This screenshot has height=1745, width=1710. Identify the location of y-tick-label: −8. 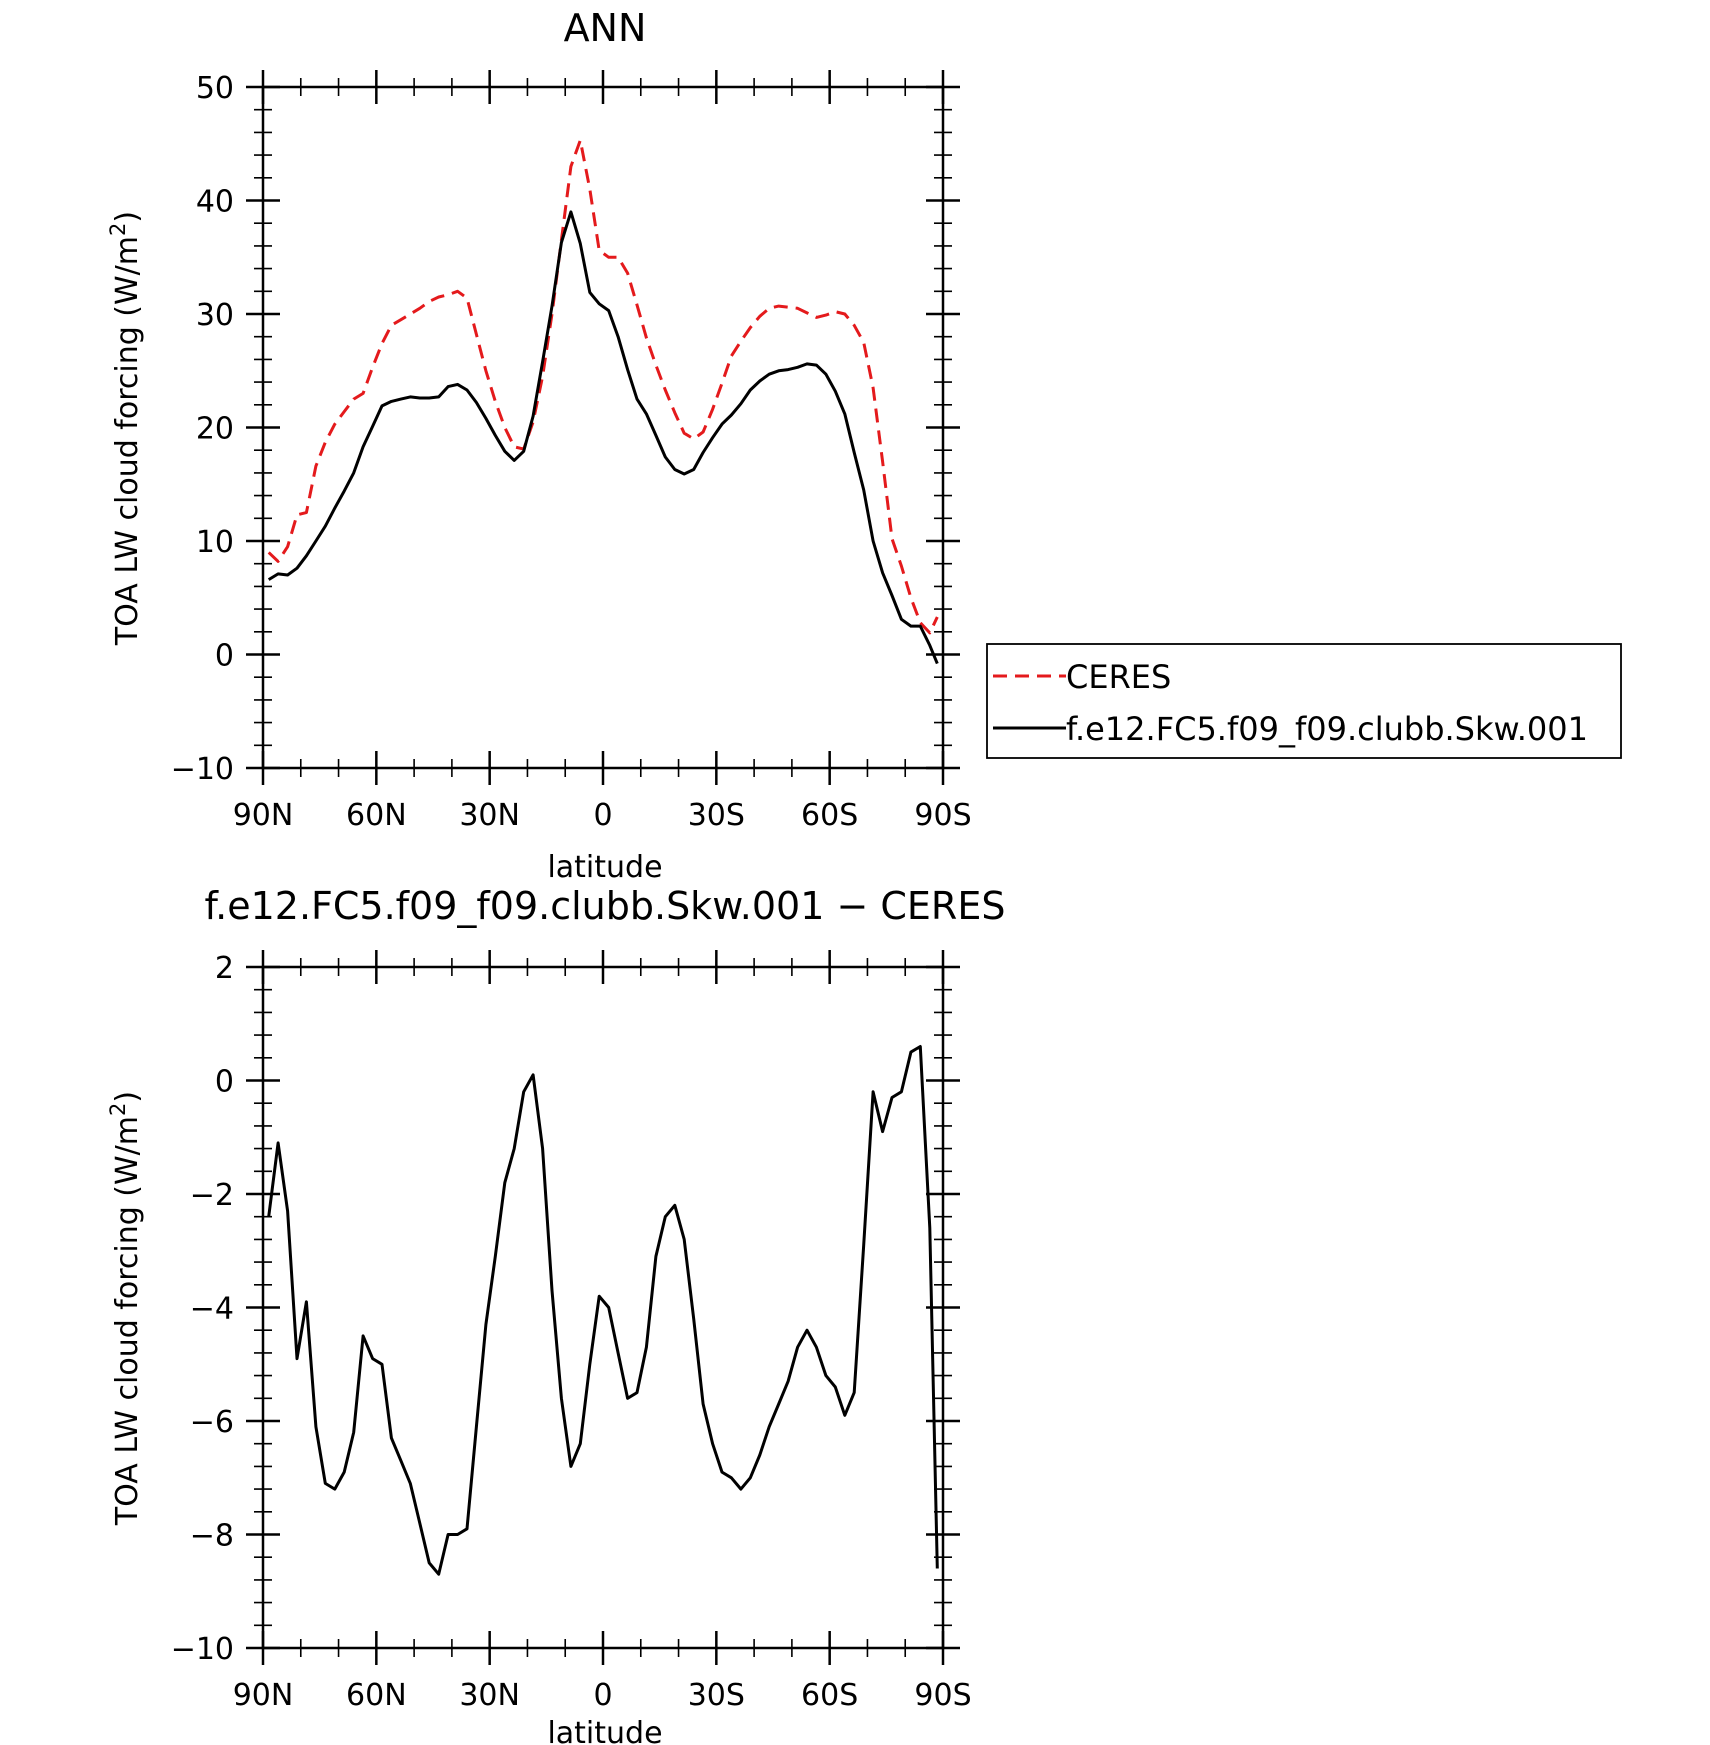
(212, 1536).